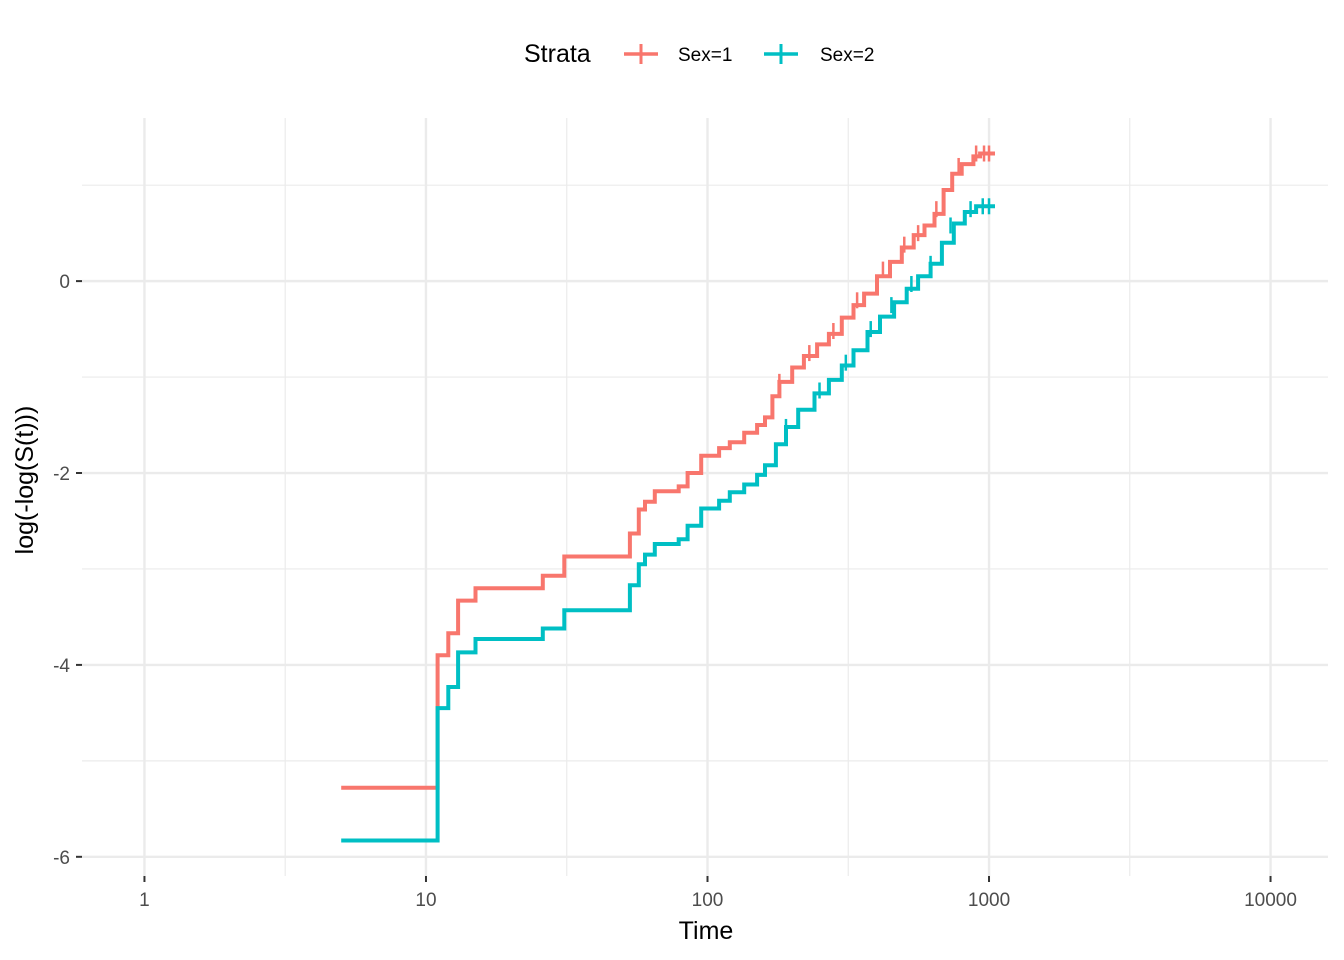 Image resolution: width=1344 pixels, height=960 pixels. What do you see at coordinates (708, 900) in the screenshot?
I see `x-tick-label: 100` at bounding box center [708, 900].